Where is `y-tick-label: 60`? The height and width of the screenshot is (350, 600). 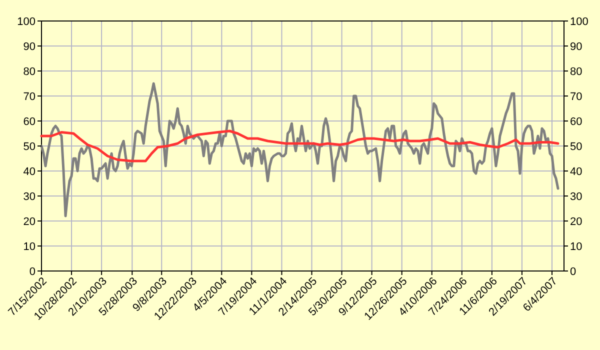 y-tick-label: 60 is located at coordinates (29, 122).